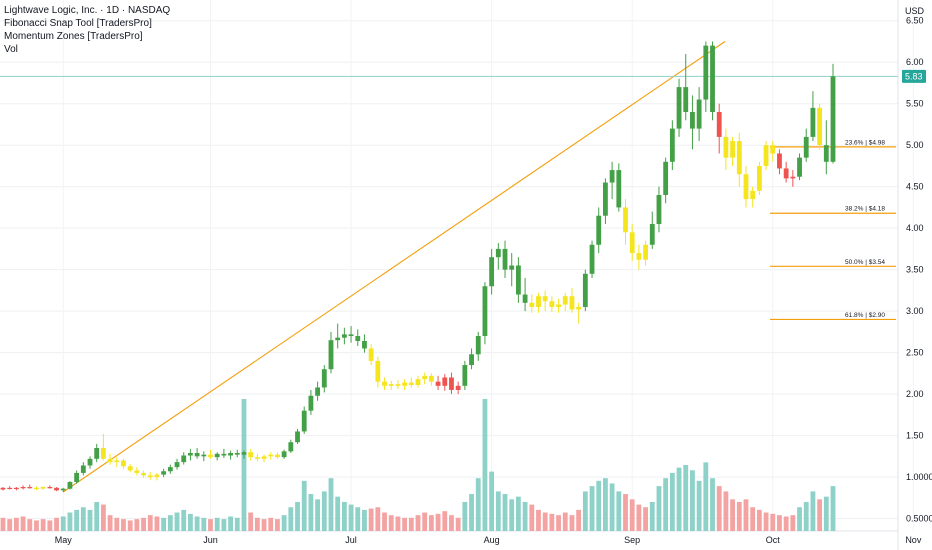 This screenshot has height=550, width=932. Describe the element at coordinates (915, 187) in the screenshot. I see `y-tick-label: 4.50` at that location.